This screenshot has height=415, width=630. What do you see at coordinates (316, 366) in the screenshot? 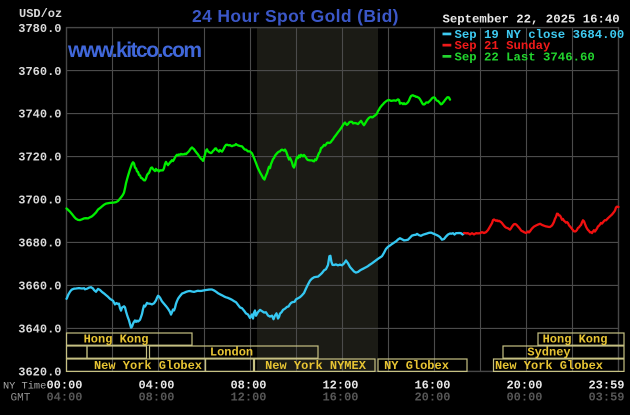
I see `svg-text: New York NYMEX` at bounding box center [316, 366].